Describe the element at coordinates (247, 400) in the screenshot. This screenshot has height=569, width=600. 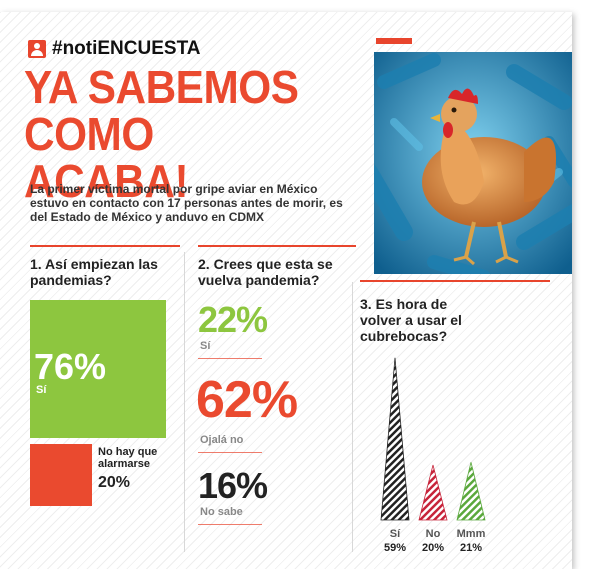
I see `q2-value-ojala: 62%` at that location.